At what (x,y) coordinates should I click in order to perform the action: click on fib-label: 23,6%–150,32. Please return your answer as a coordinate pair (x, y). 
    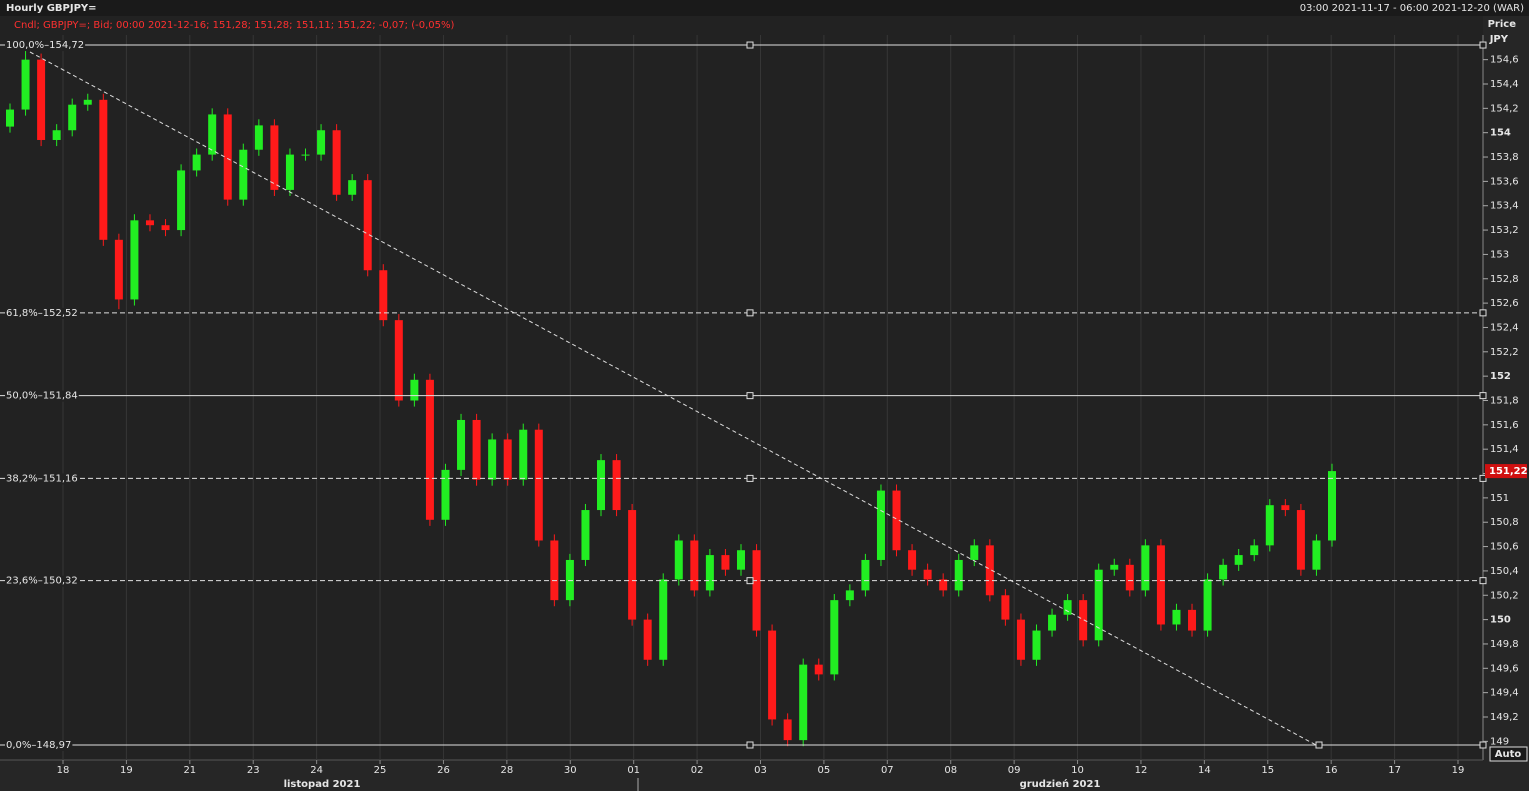
    Looking at the image, I should click on (42, 581).